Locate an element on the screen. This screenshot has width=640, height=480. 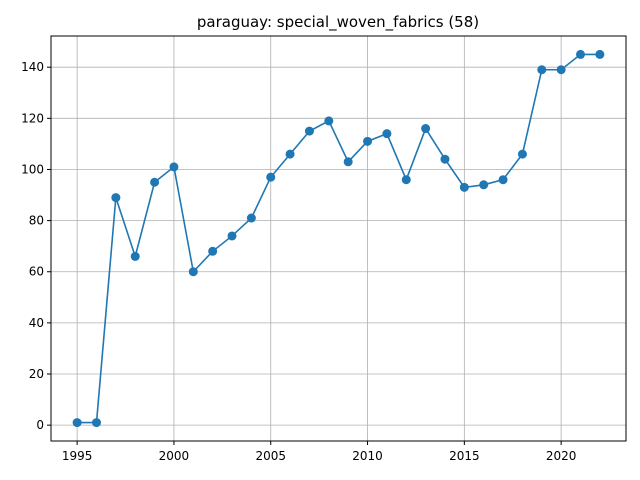
y-tick-label: 100 is located at coordinates (32, 169).